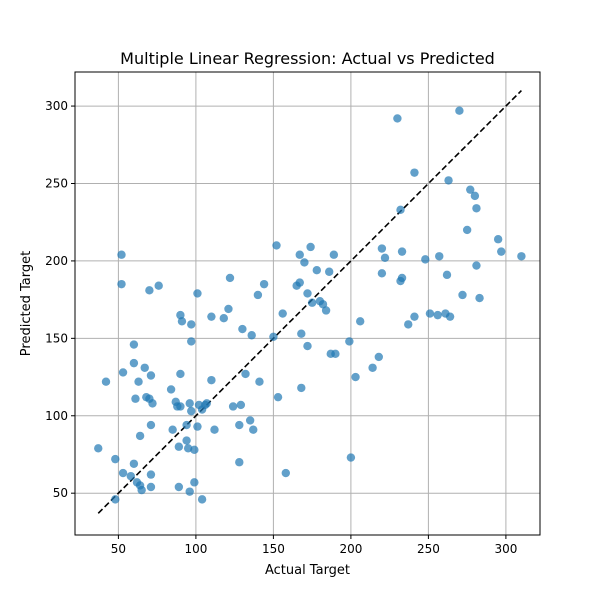 This screenshot has height=600, width=600. I want to click on x-axis: 50 100 150 200 250 300, so click(314, 545).